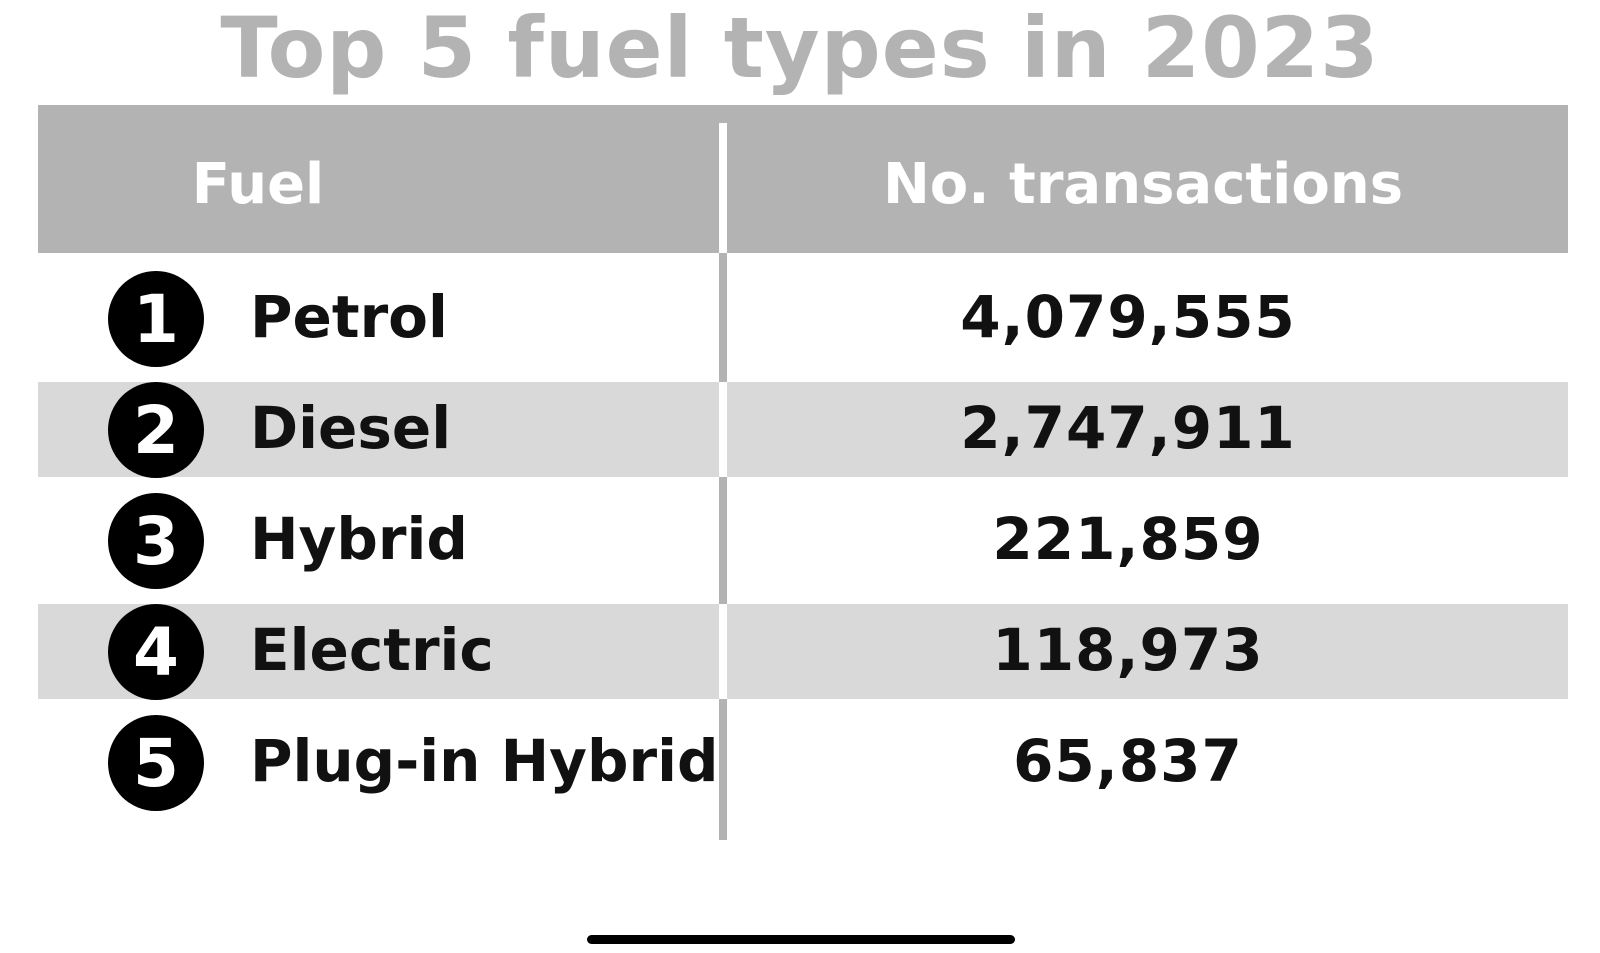  I want to click on fuel-name: Hybrid, so click(359, 538).